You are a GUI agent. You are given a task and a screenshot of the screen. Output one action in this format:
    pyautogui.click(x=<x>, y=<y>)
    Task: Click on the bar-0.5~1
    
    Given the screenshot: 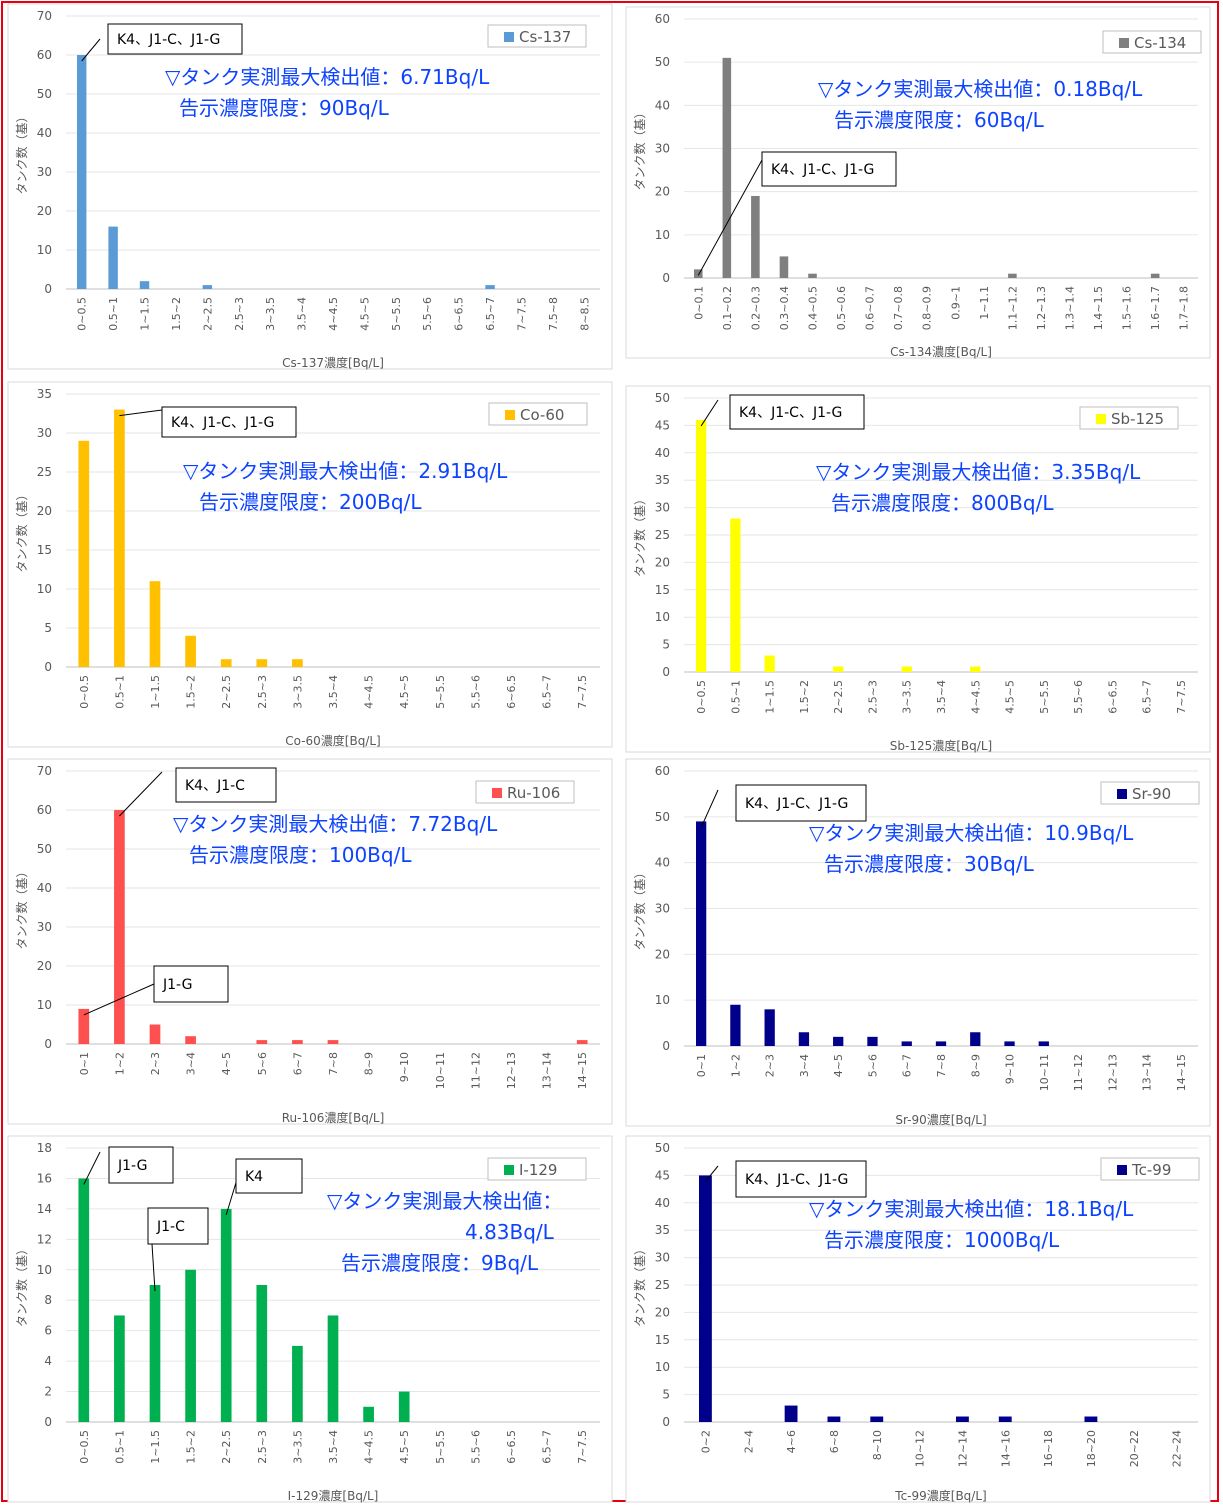 What is the action you would take?
    pyautogui.click(x=119, y=538)
    